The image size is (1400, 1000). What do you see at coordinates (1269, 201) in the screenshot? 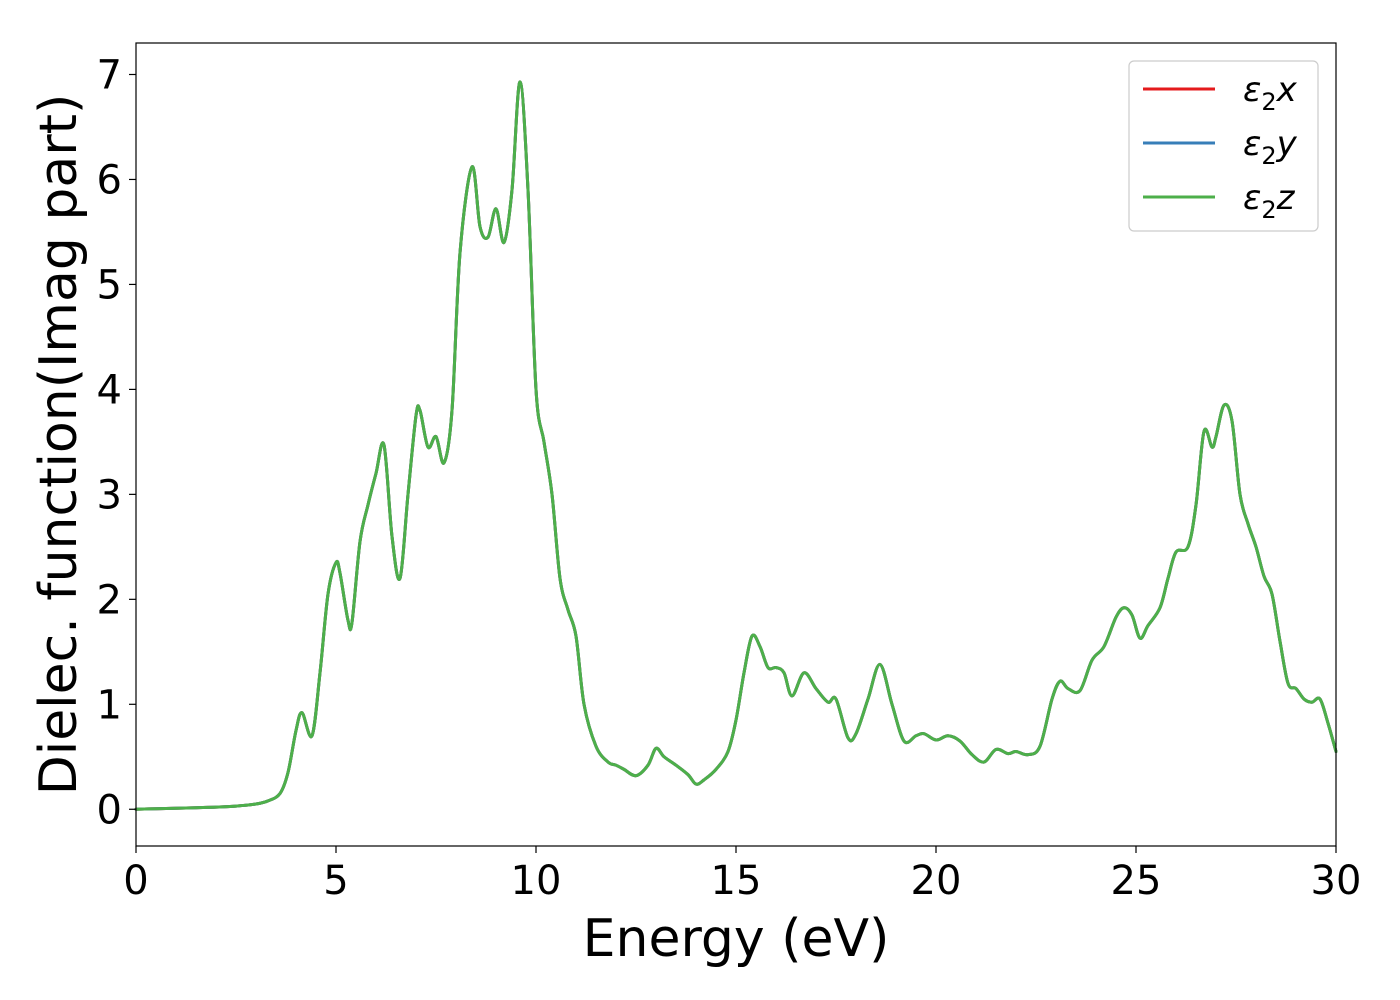
I see `legend-label-3: ε2z` at bounding box center [1269, 201].